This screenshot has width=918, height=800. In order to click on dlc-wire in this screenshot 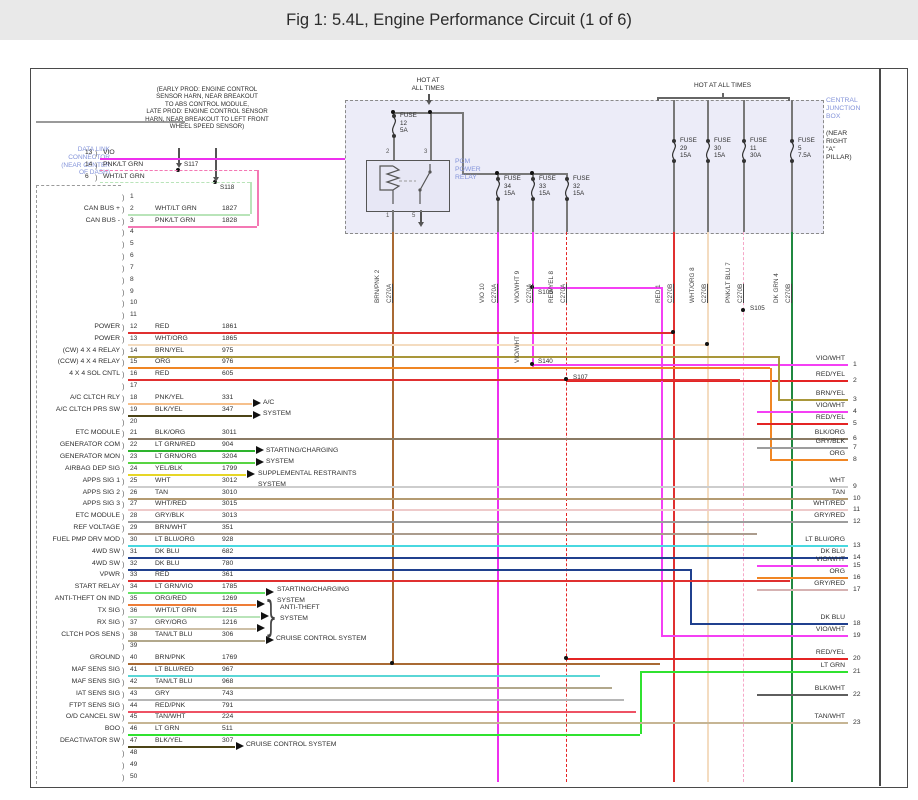, I will do `click(178, 170)`.